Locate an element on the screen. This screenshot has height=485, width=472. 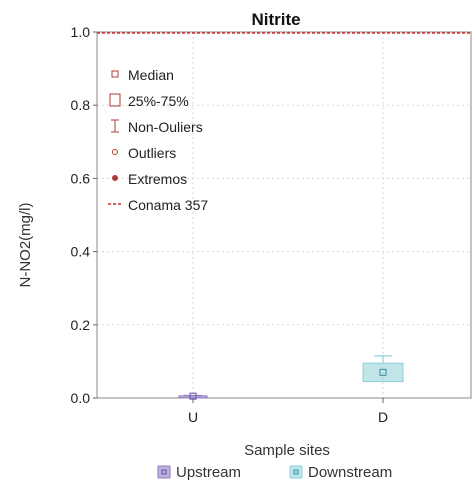
y-tick-label: 0.6 is located at coordinates (81, 178).